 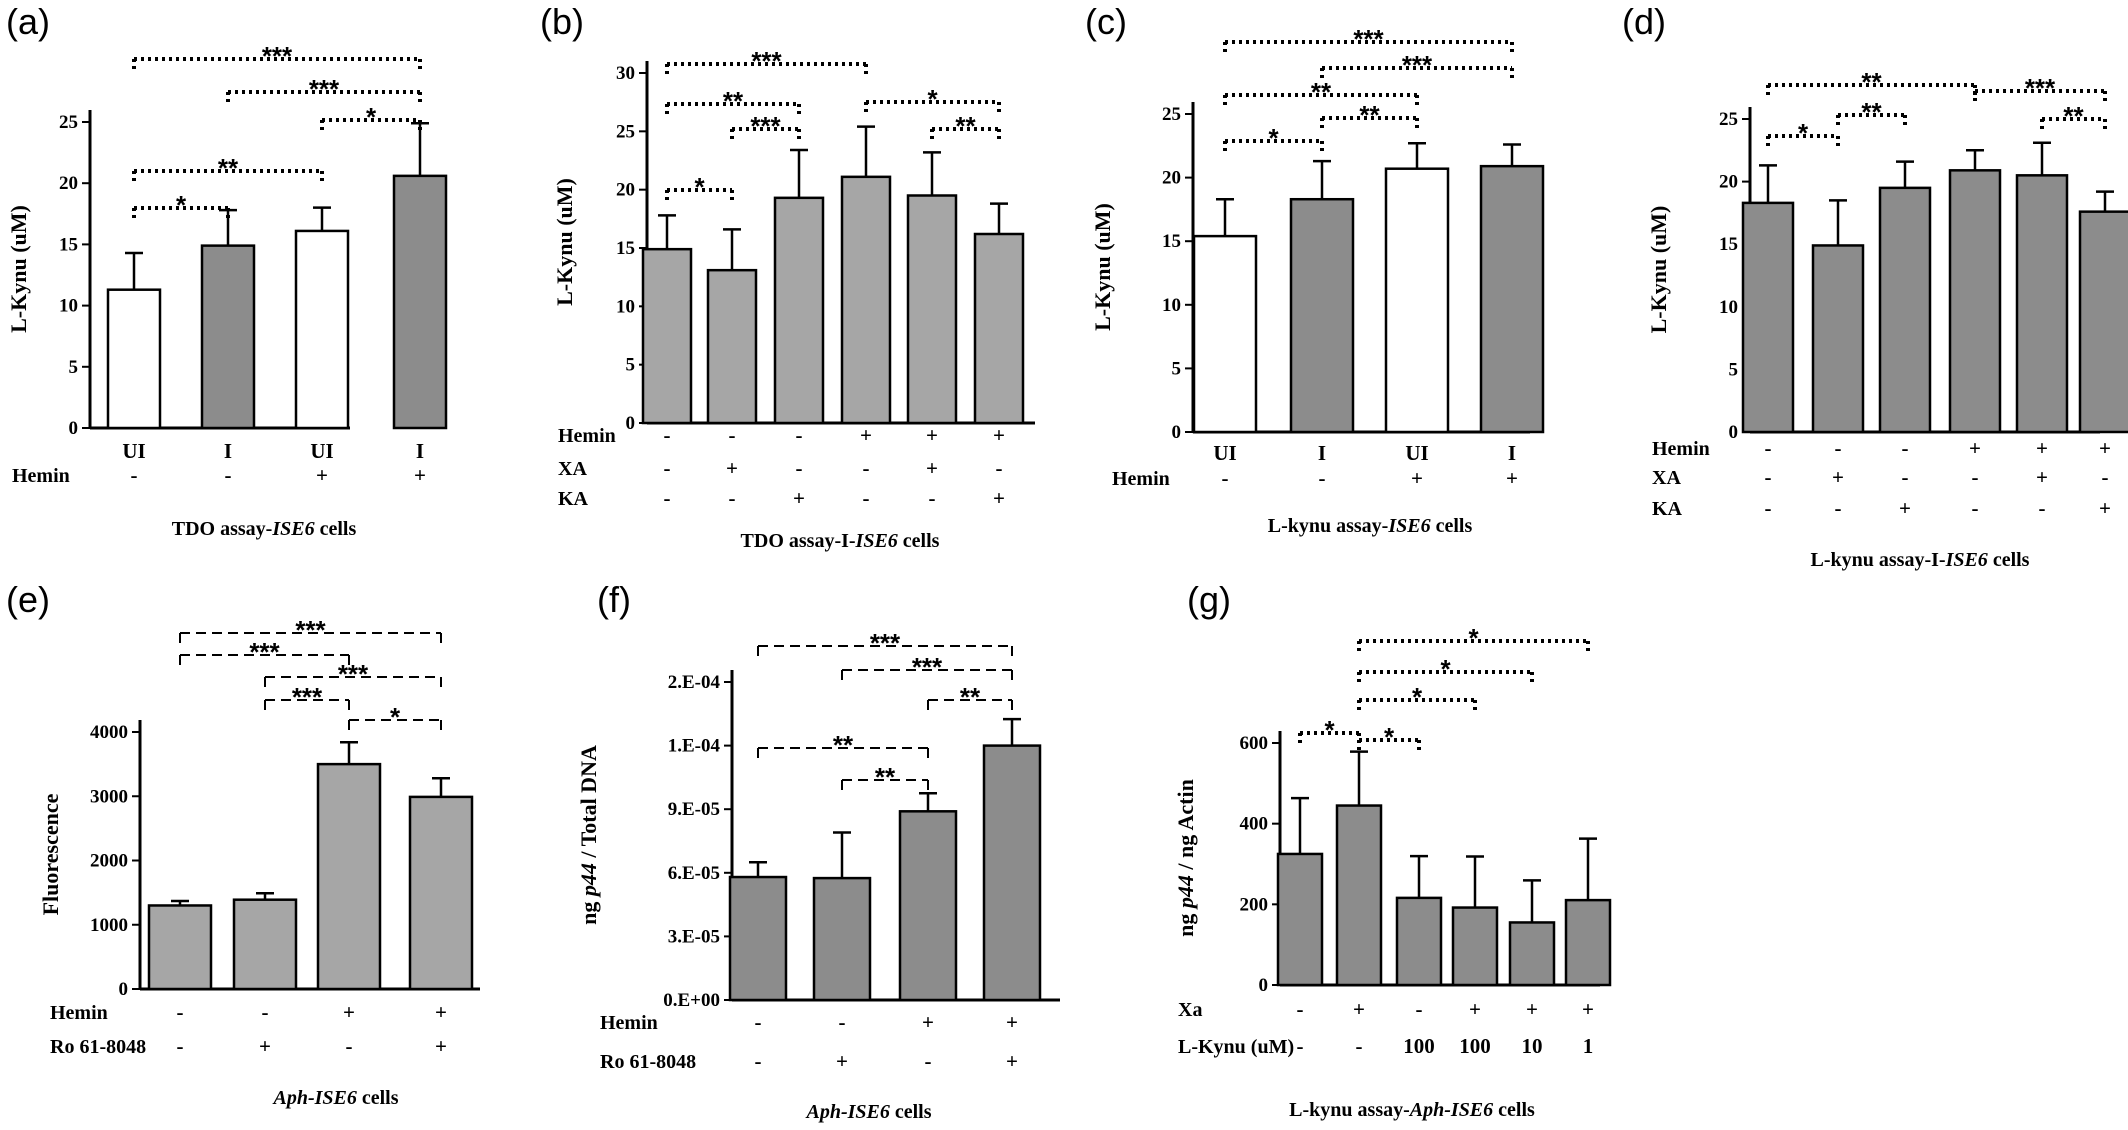 What do you see at coordinates (1254, 743) in the screenshot?
I see `y-tick-label: 600` at bounding box center [1254, 743].